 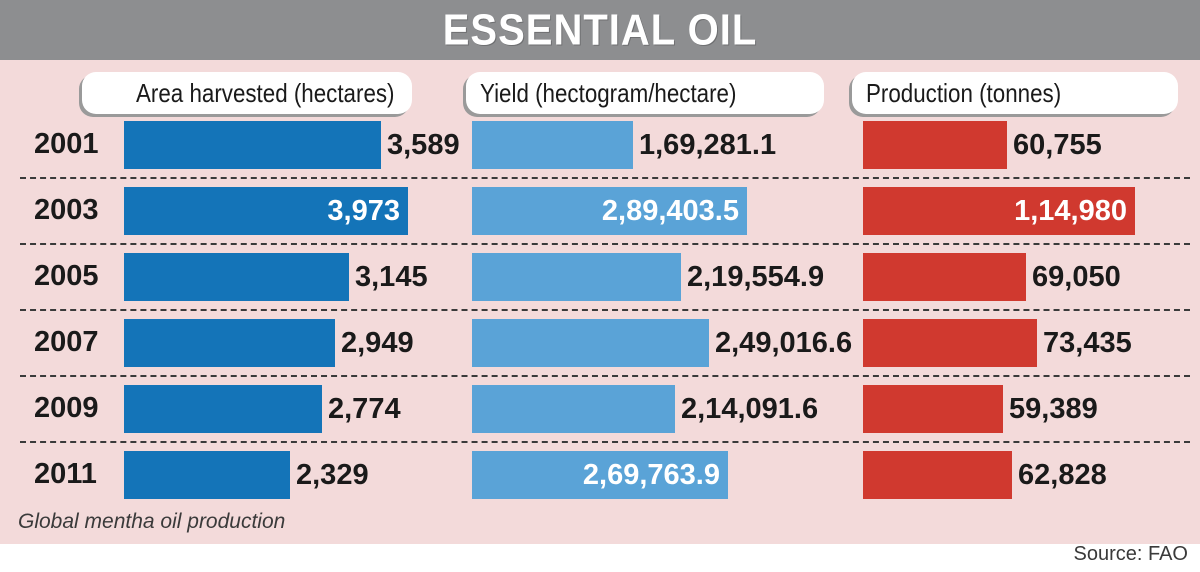 What do you see at coordinates (332, 475) in the screenshot?
I see `bar-value-label: 2,329` at bounding box center [332, 475].